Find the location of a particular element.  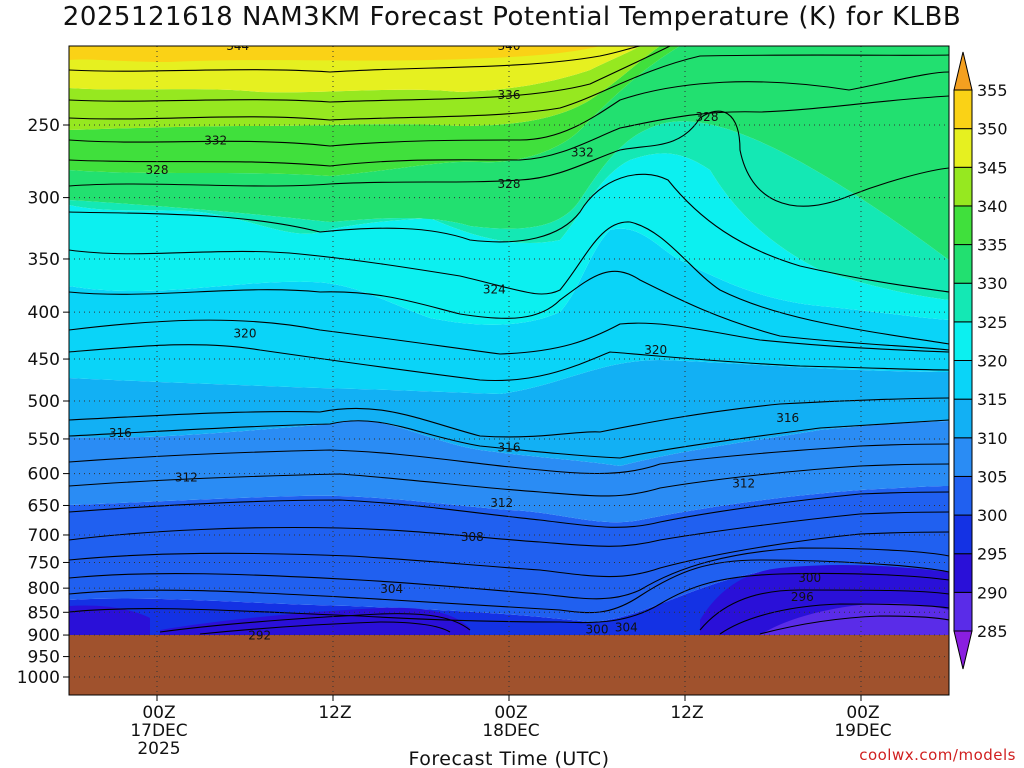

x-tick-label: 00Z is located at coordinates (510, 713).